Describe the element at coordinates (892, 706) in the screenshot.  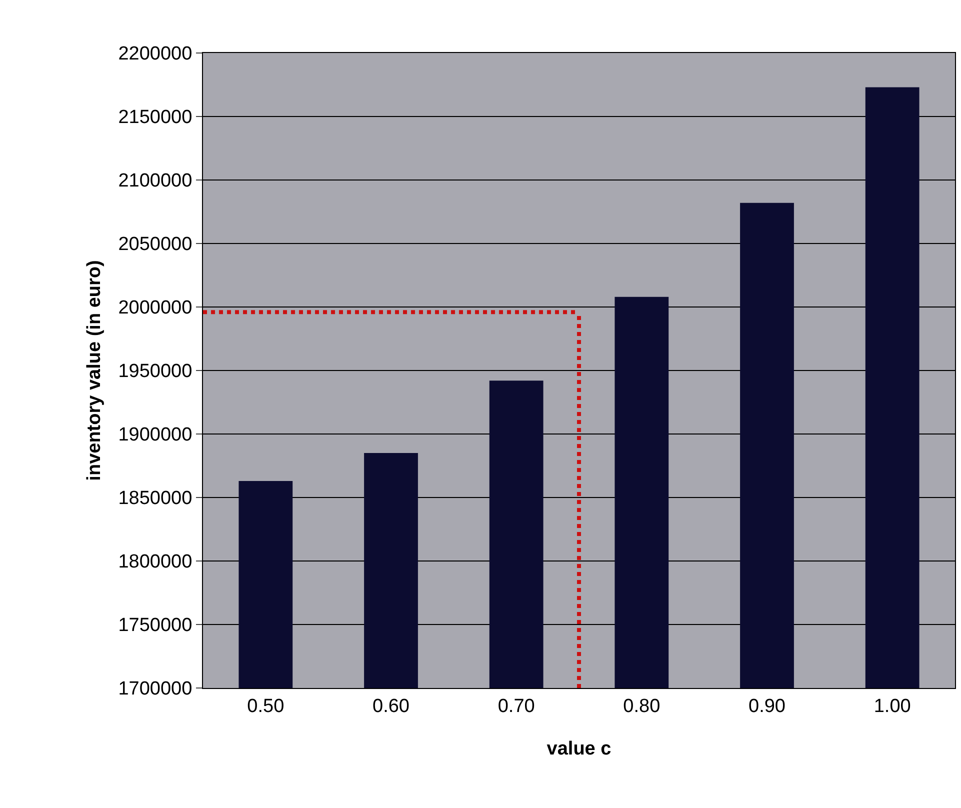
I see `x-tick-label: 1.00` at that location.